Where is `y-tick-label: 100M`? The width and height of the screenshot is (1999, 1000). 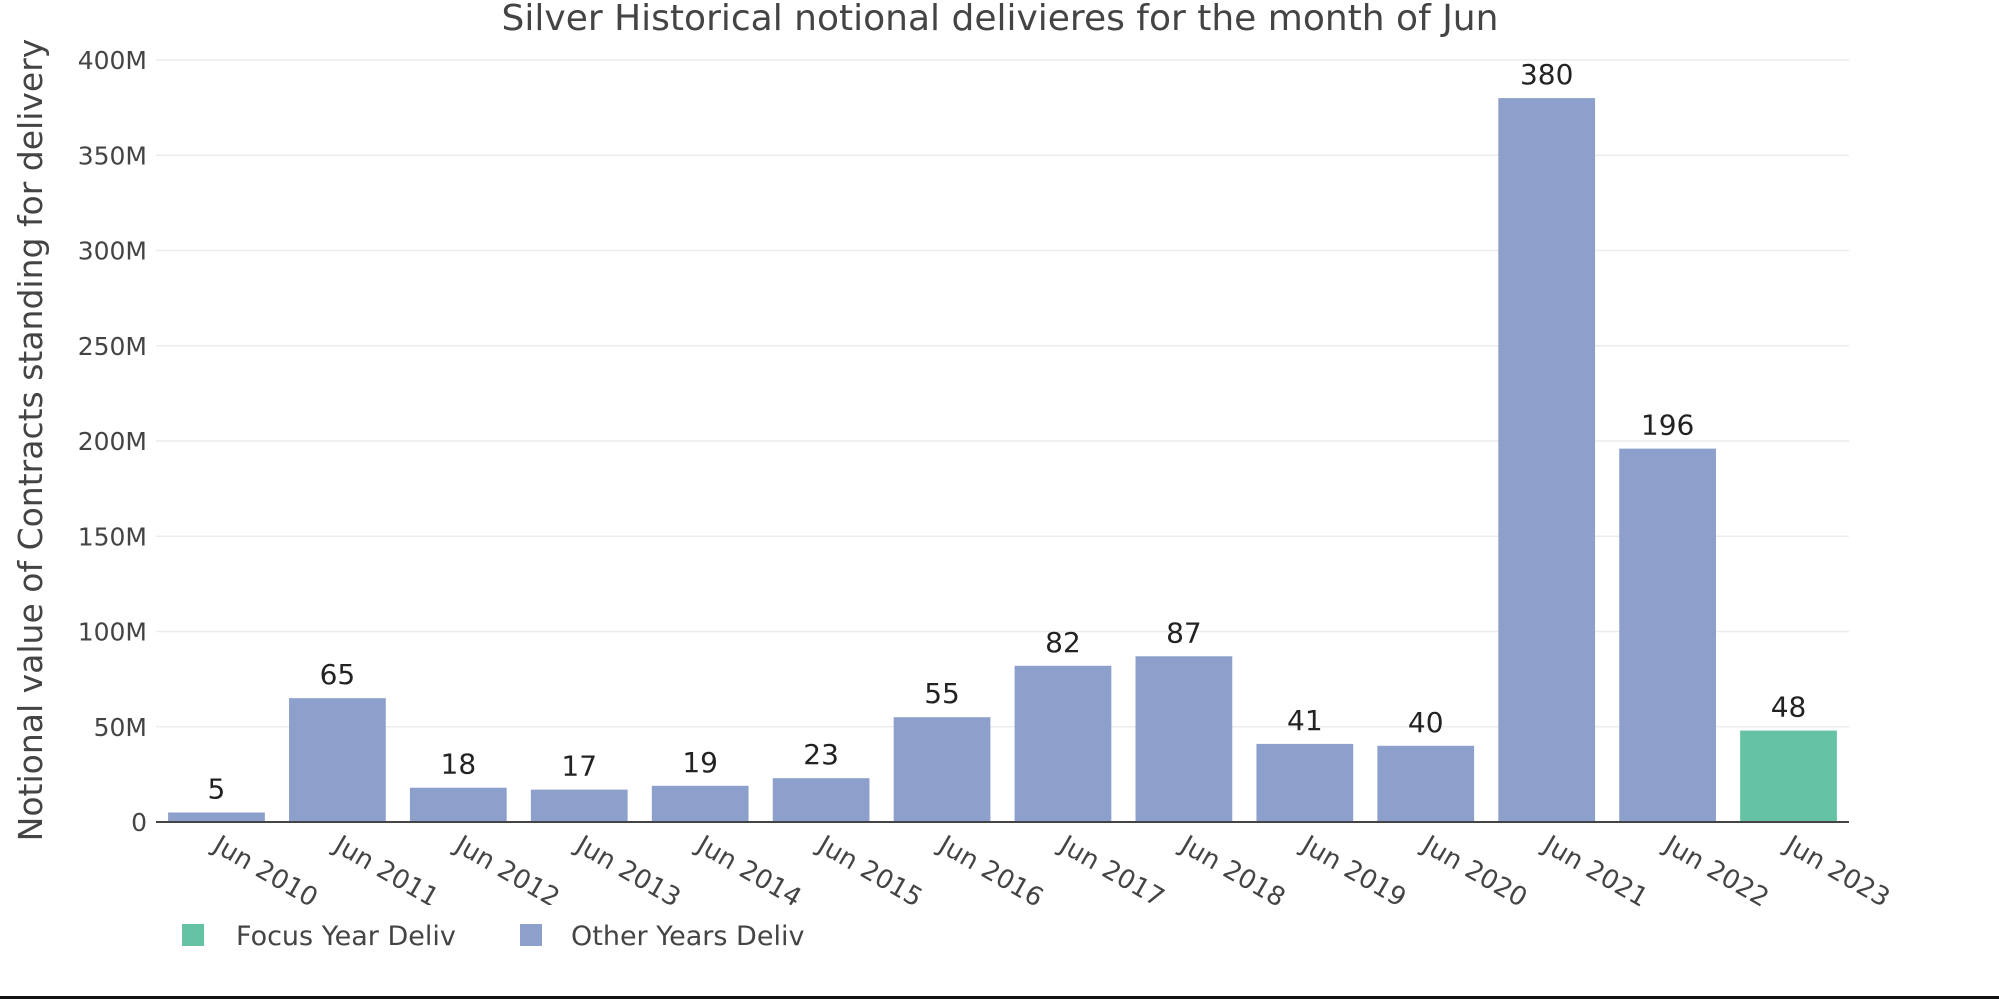 y-tick-label: 100M is located at coordinates (112, 632).